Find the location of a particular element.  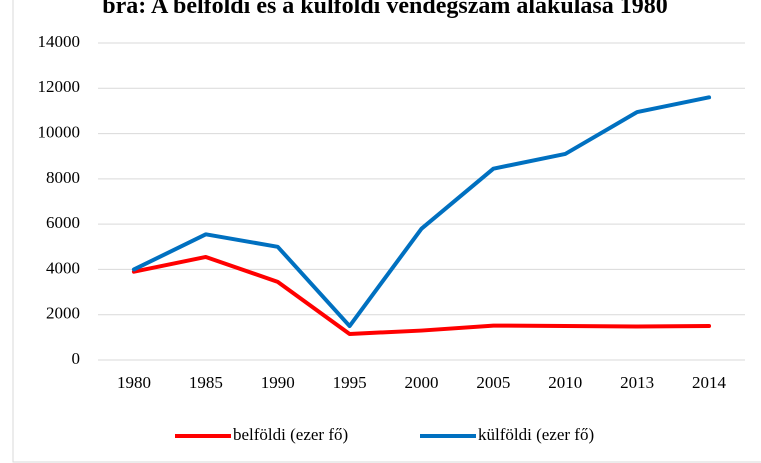

y-tick-label: 2000 is located at coordinates (63, 313).